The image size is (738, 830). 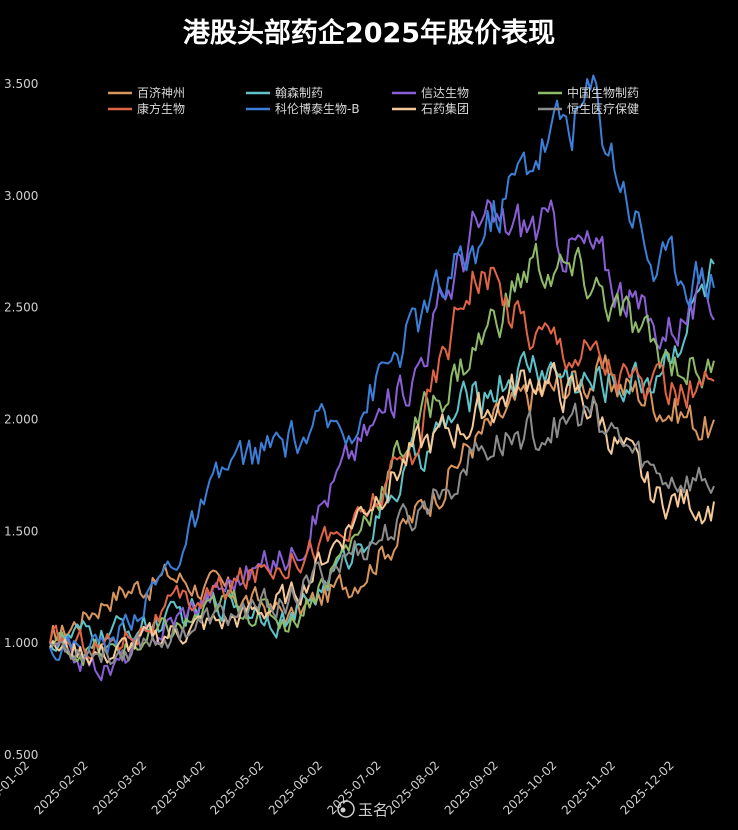 I want to click on x-tick-label: 2025-10-02, so click(x=529, y=787).